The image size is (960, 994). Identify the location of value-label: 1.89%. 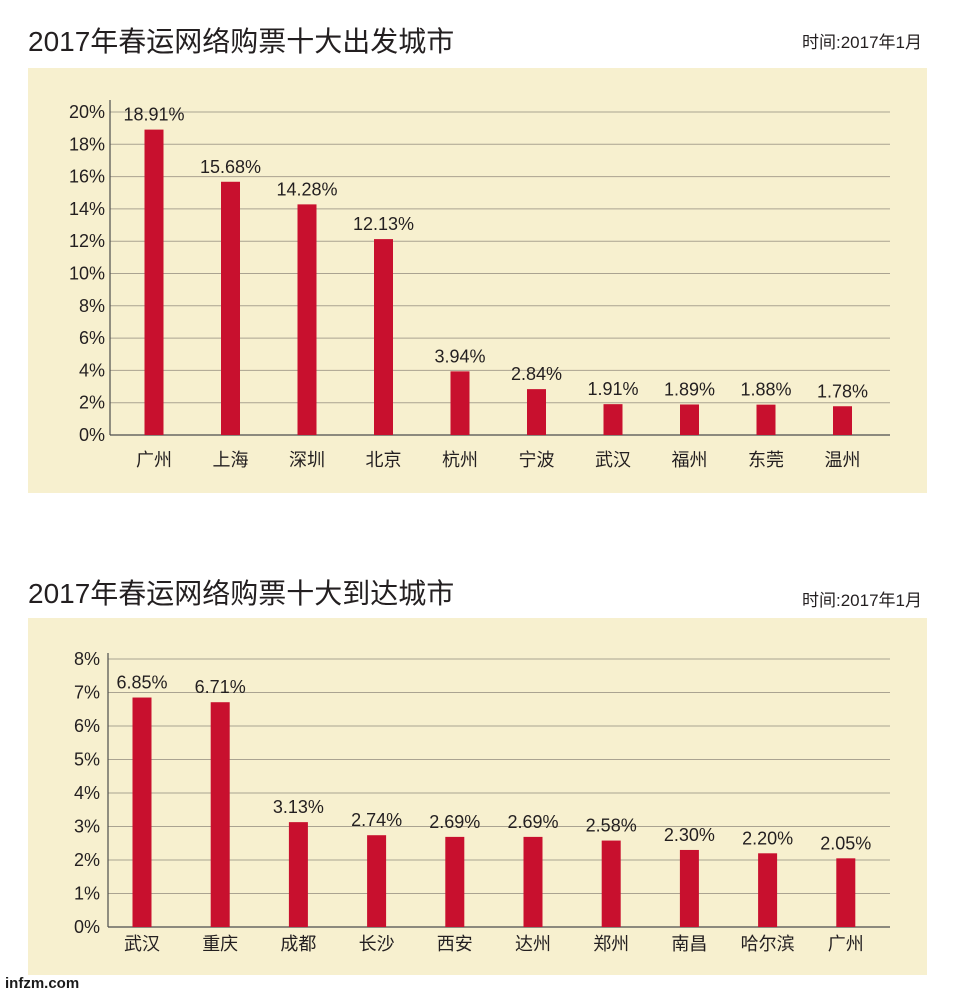
(689, 389).